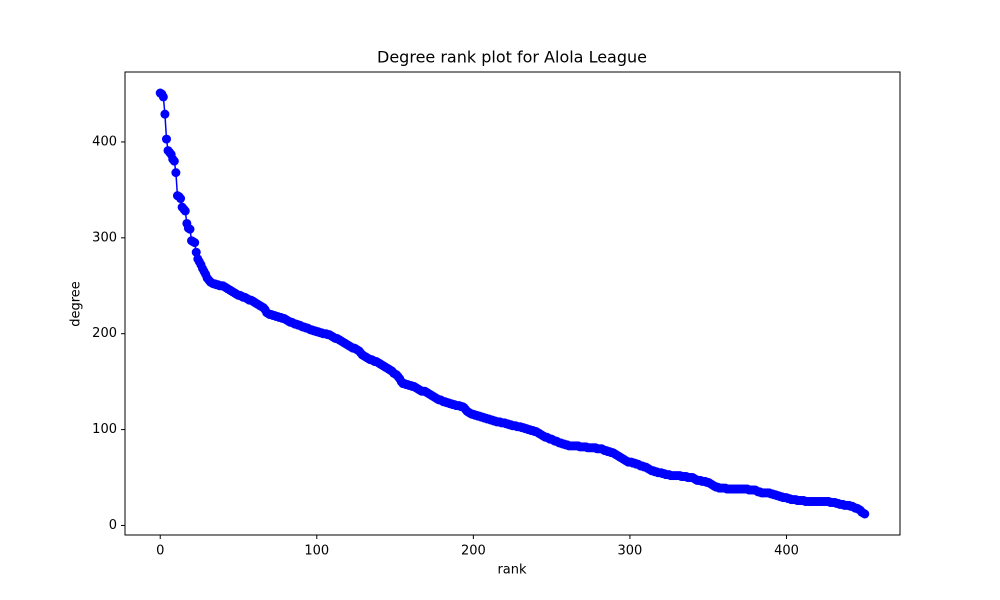 Image resolution: width=1000 pixels, height=600 pixels. What do you see at coordinates (512, 57) in the screenshot?
I see `chart-title: Degree rank plot for Alola League` at bounding box center [512, 57].